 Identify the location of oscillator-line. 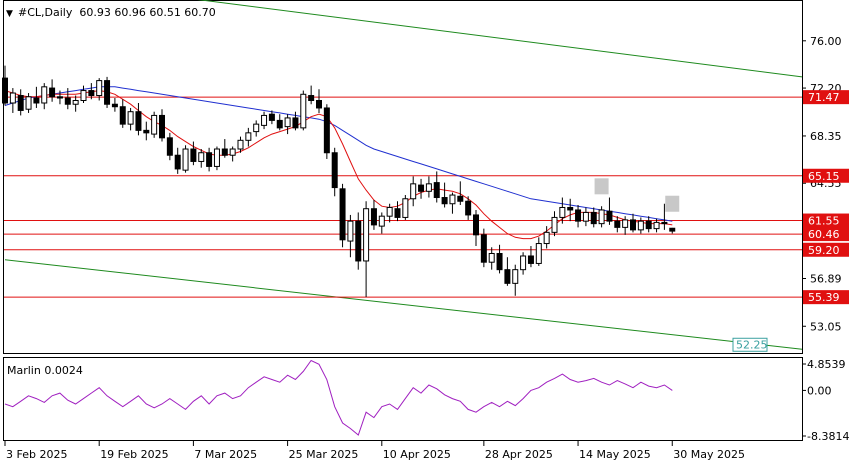
(338, 397).